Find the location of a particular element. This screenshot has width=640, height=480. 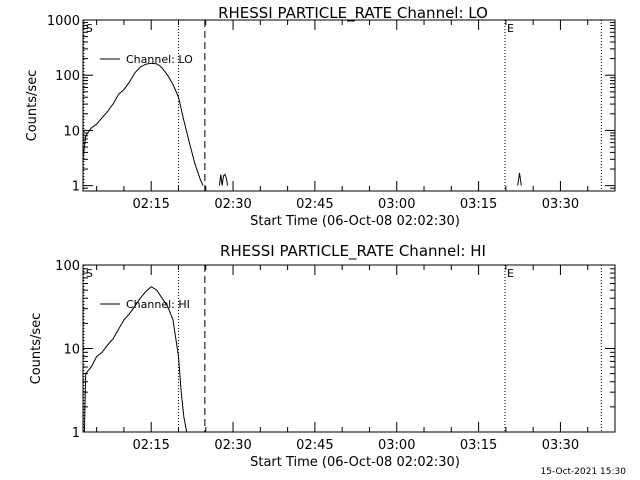

legend-label: Channel: HI is located at coordinates (158, 304).